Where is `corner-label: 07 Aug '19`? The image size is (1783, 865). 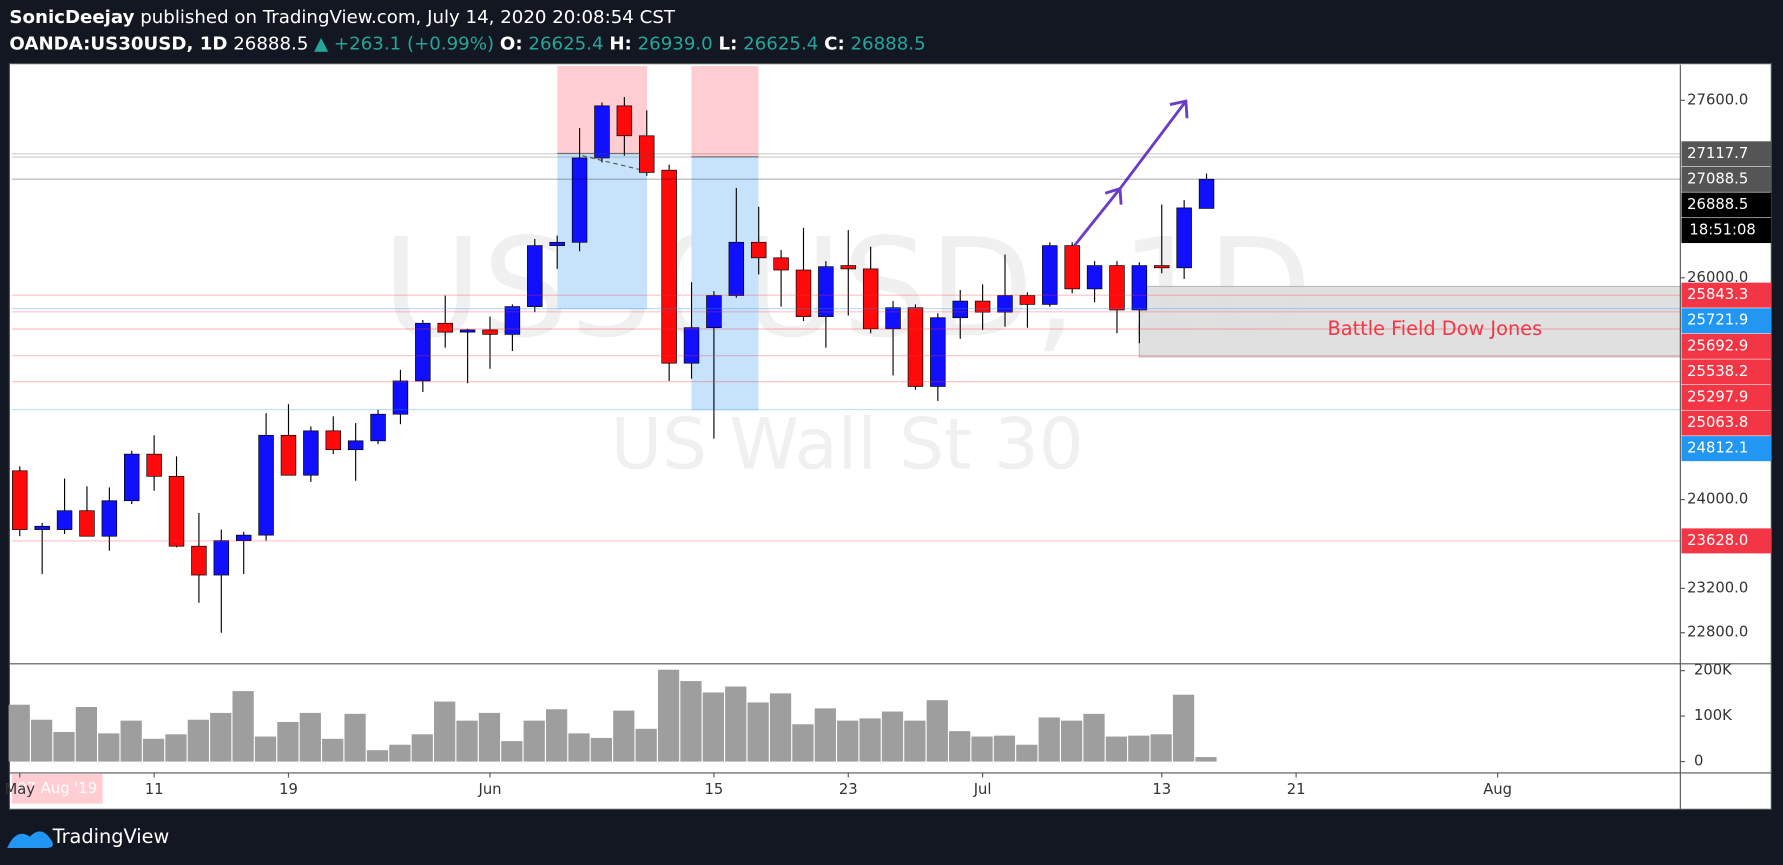
corner-label: 07 Aug '19 is located at coordinates (57, 788).